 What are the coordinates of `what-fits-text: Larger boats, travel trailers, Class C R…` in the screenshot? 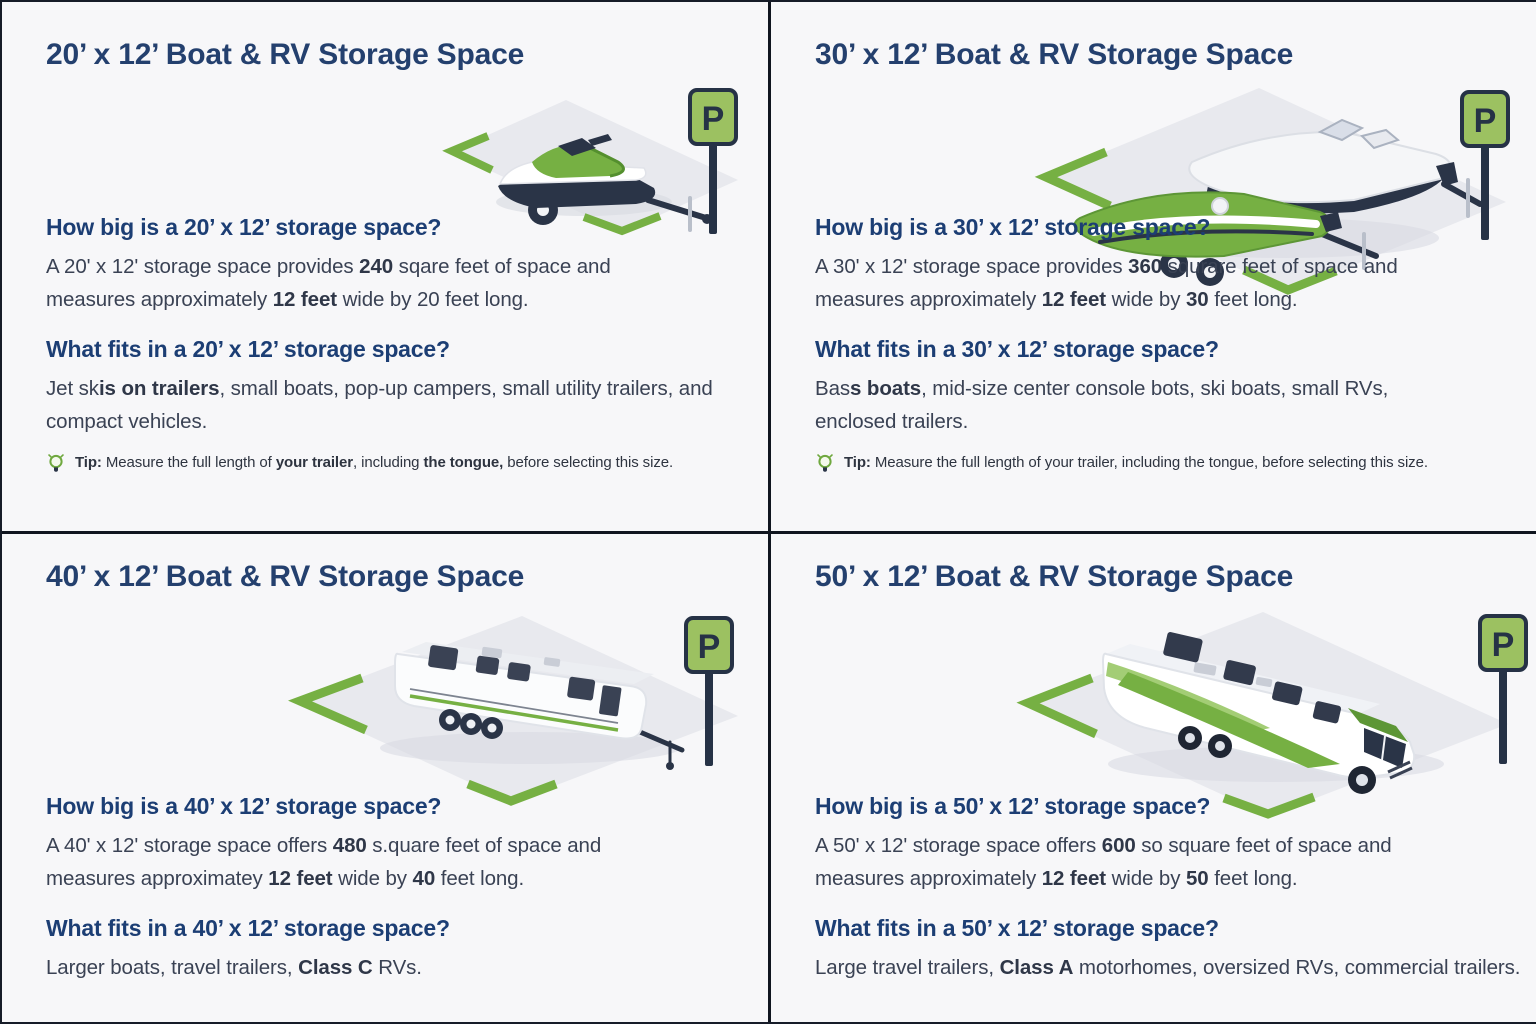 It's located at (234, 967).